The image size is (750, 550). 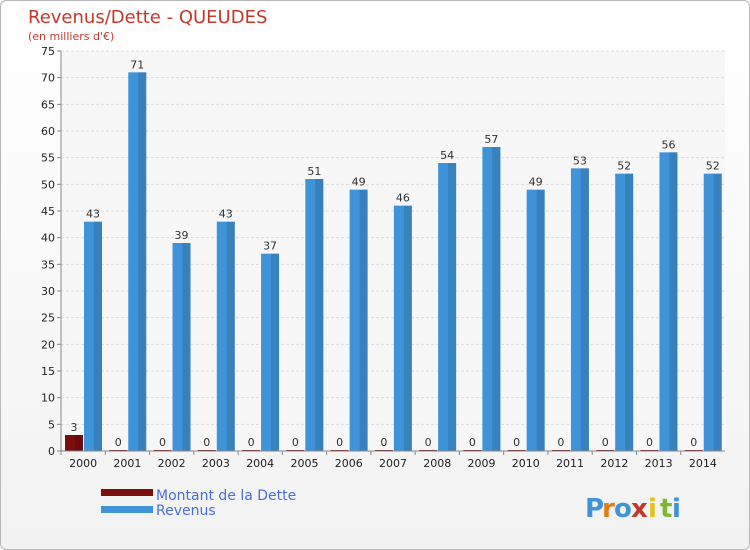 What do you see at coordinates (48, 398) in the screenshot?
I see `y-tick-label: 10` at bounding box center [48, 398].